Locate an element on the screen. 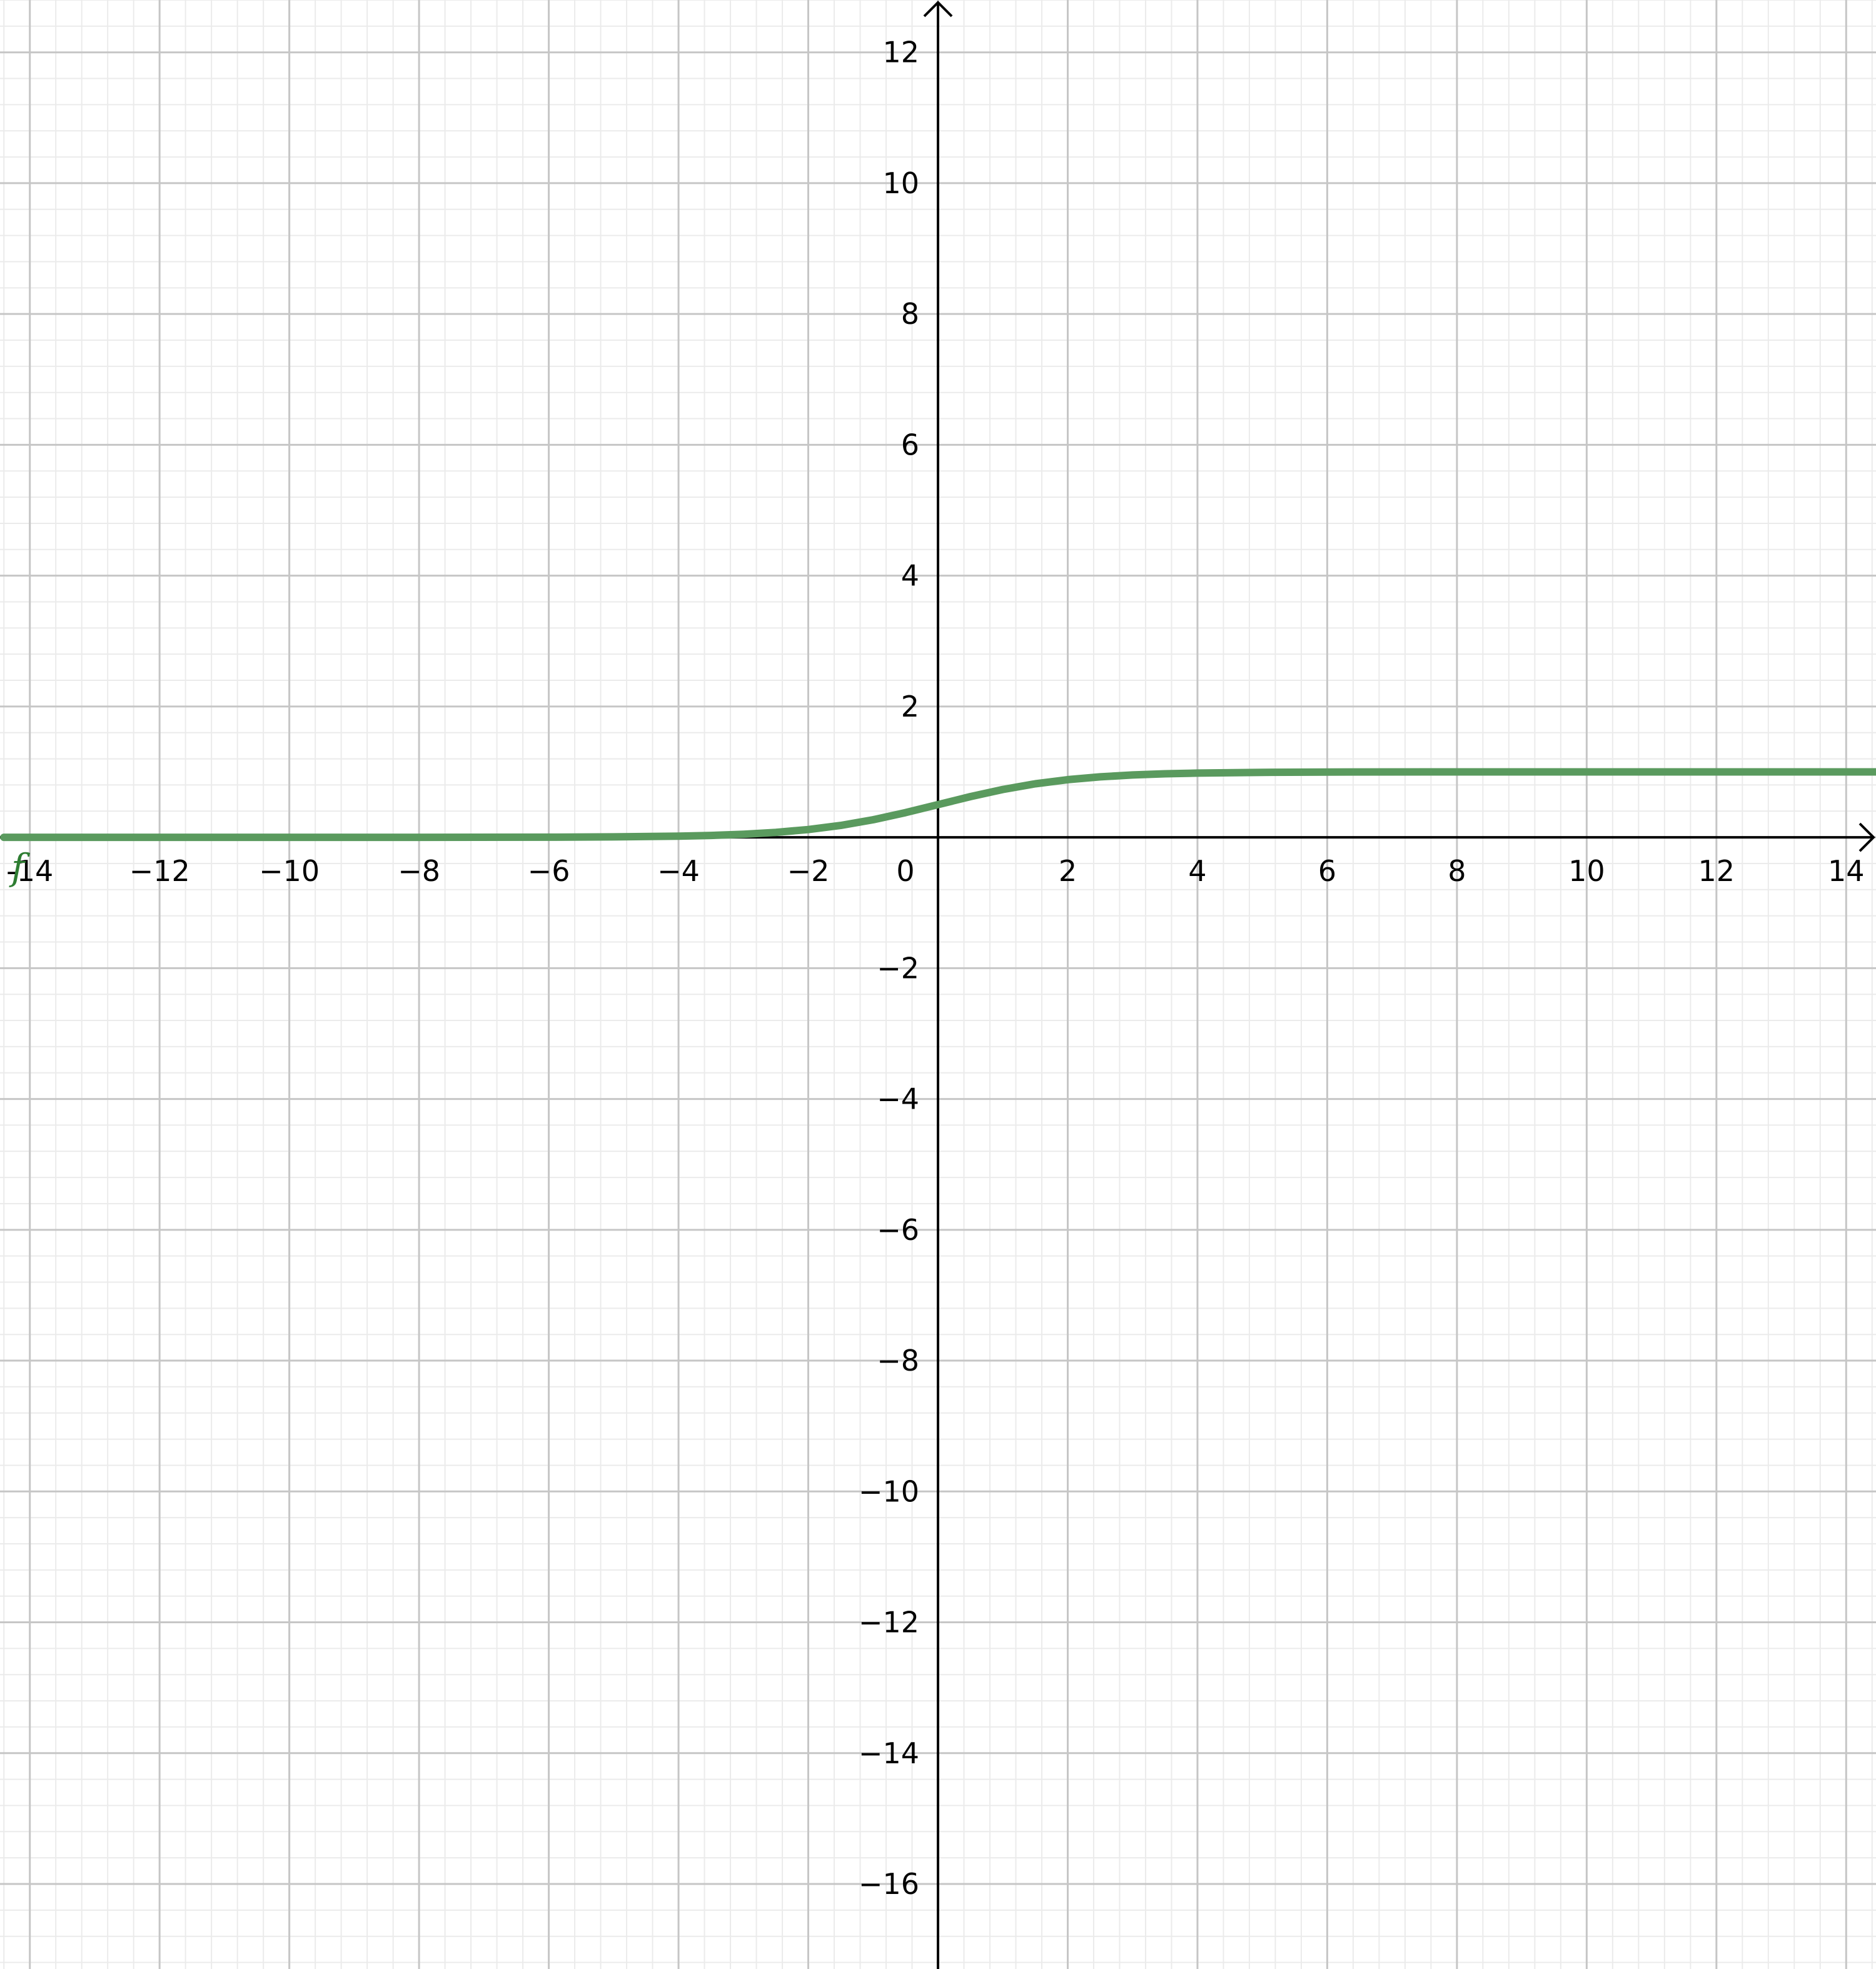  x-tick-label: −2 is located at coordinates (808, 871).